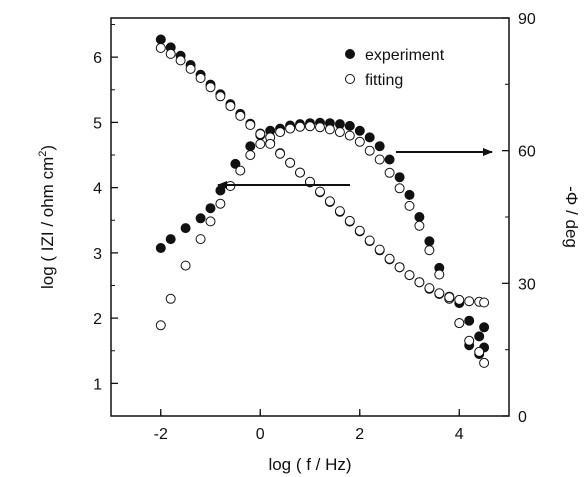 The image size is (587, 477). Describe the element at coordinates (309, 464) in the screenshot. I see `x-axis-label: log ( f / Hz)` at that location.